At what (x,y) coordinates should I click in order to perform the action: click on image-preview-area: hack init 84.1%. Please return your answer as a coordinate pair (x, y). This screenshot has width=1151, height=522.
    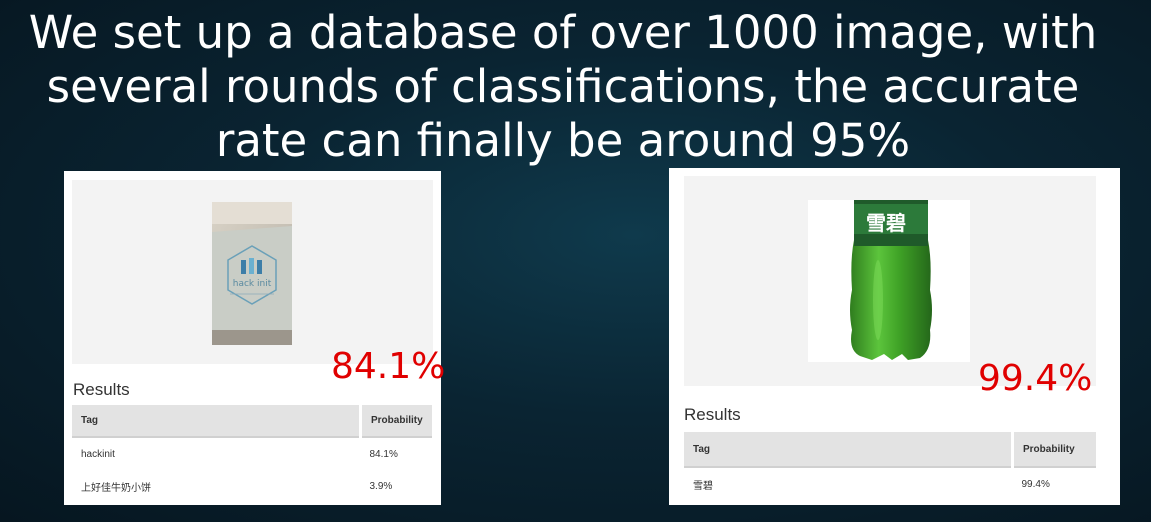
    Looking at the image, I should click on (258, 283).